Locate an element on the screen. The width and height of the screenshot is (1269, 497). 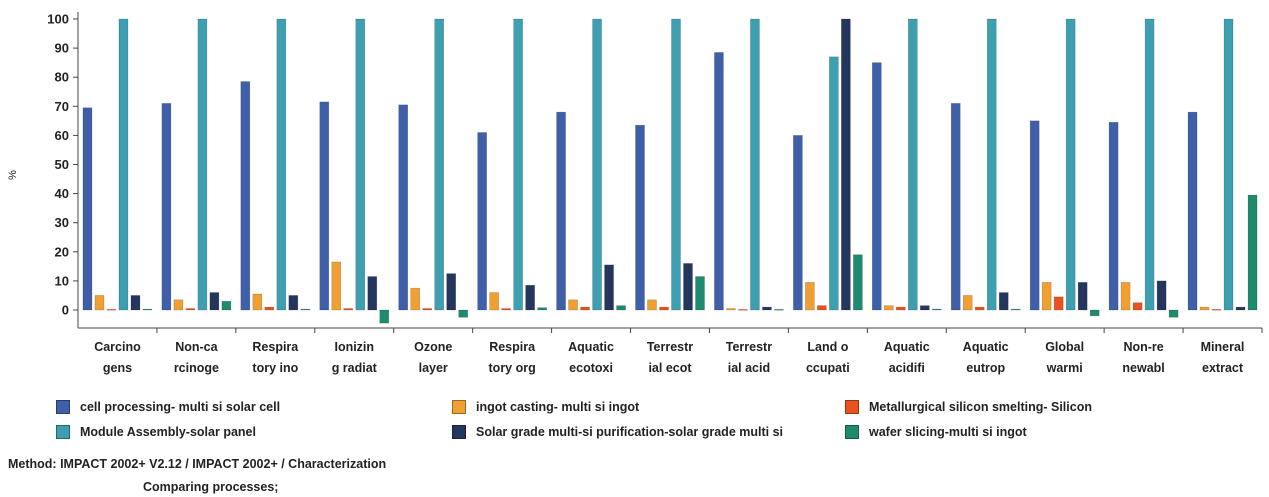
x-category-label: Land o is located at coordinates (827, 347).